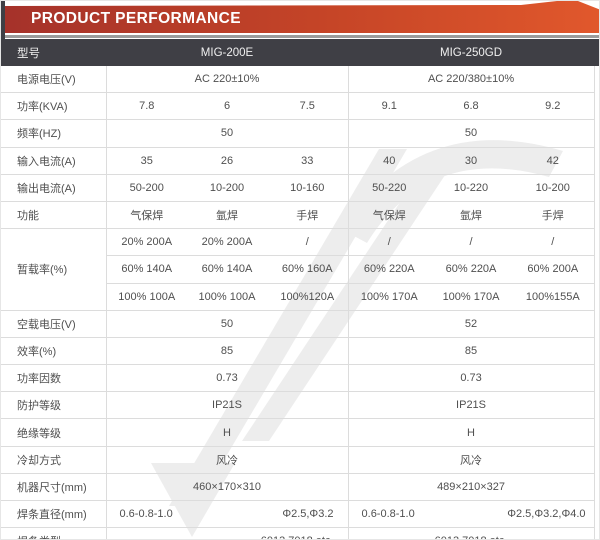 This screenshot has height=540, width=600. What do you see at coordinates (53, 487) in the screenshot?
I see `row-label: 机器尺寸(mm)` at bounding box center [53, 487].